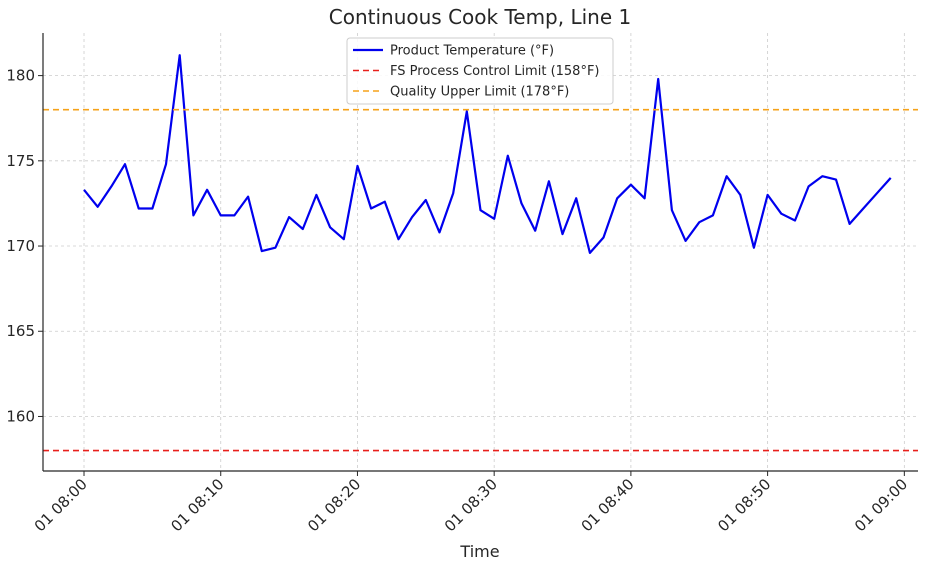 This screenshot has height=576, width=936. Describe the element at coordinates (480, 17) in the screenshot. I see `chart-title: Continuous Cook Temp, Line 1` at that location.